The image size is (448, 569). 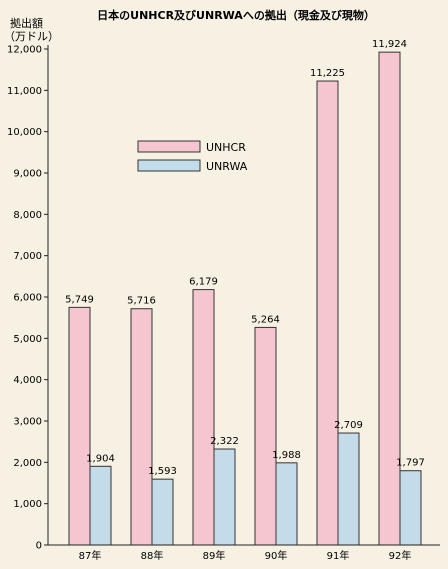 What do you see at coordinates (236, 15) in the screenshot?
I see `chart-title: 日本のUNHCR及びUNRWAへの拠出（現金及び現物）` at bounding box center [236, 15].